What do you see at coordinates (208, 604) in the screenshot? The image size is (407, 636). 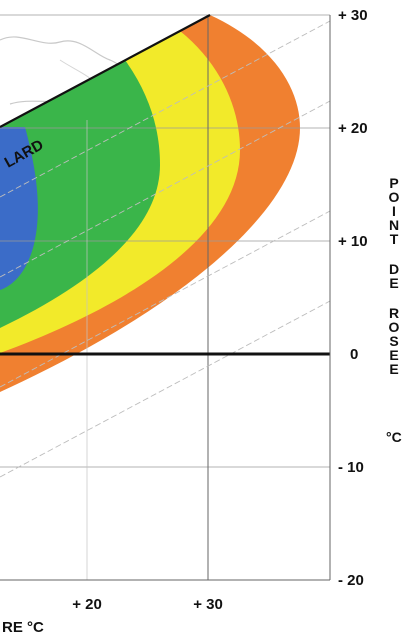 I see `x-tick-label: + 30` at bounding box center [208, 604].